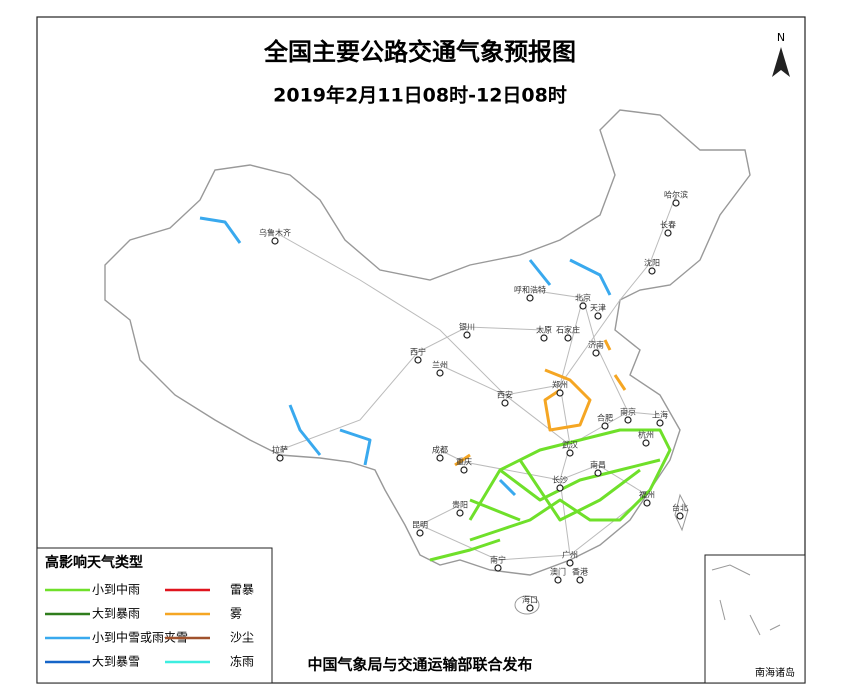  Describe the element at coordinates (419, 665) in the screenshot. I see `footer: 中国气象局与交通运输部联合发布` at that location.